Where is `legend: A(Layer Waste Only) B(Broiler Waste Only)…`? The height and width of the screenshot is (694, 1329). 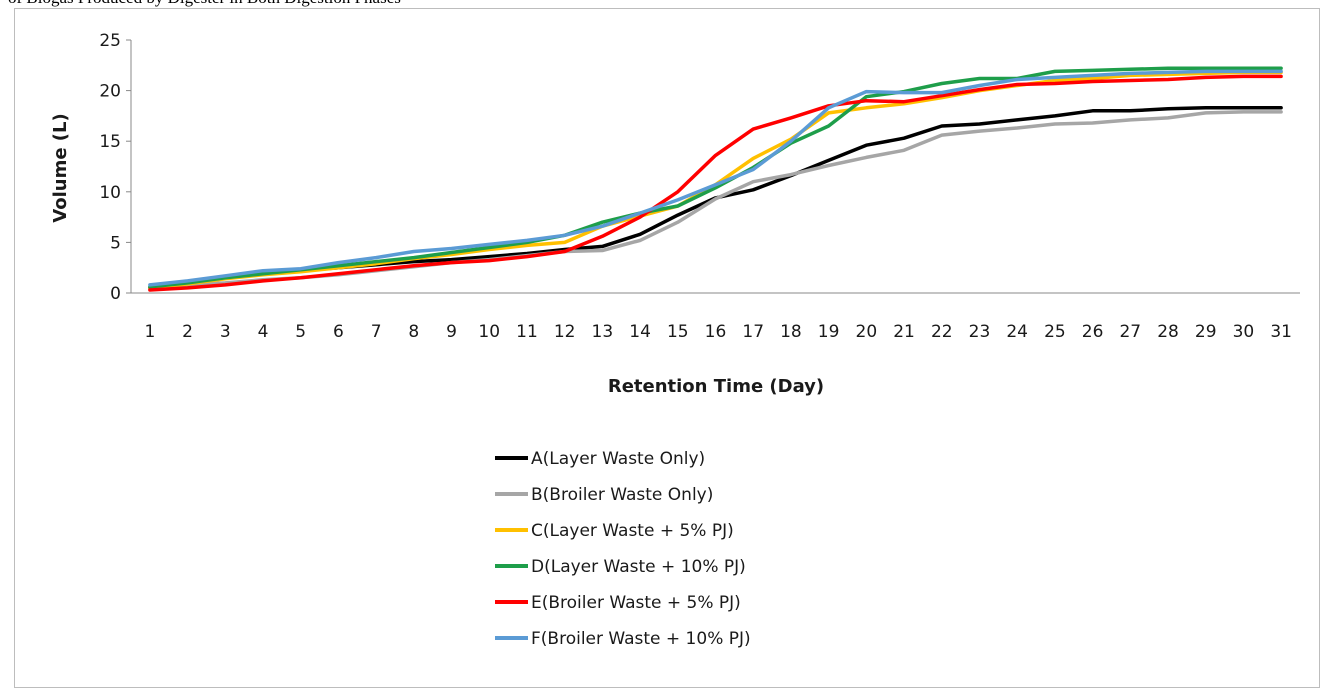 legend: A(Layer Waste Only) B(Broiler Waste Only)… is located at coordinates (623, 549).